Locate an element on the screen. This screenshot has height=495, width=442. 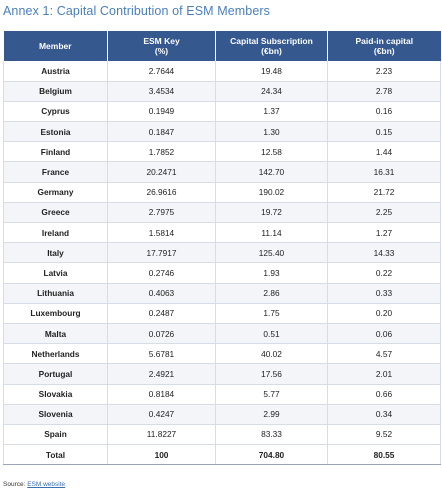
table-row: France 20.2471 142.70 16.31 is located at coordinates (222, 172).